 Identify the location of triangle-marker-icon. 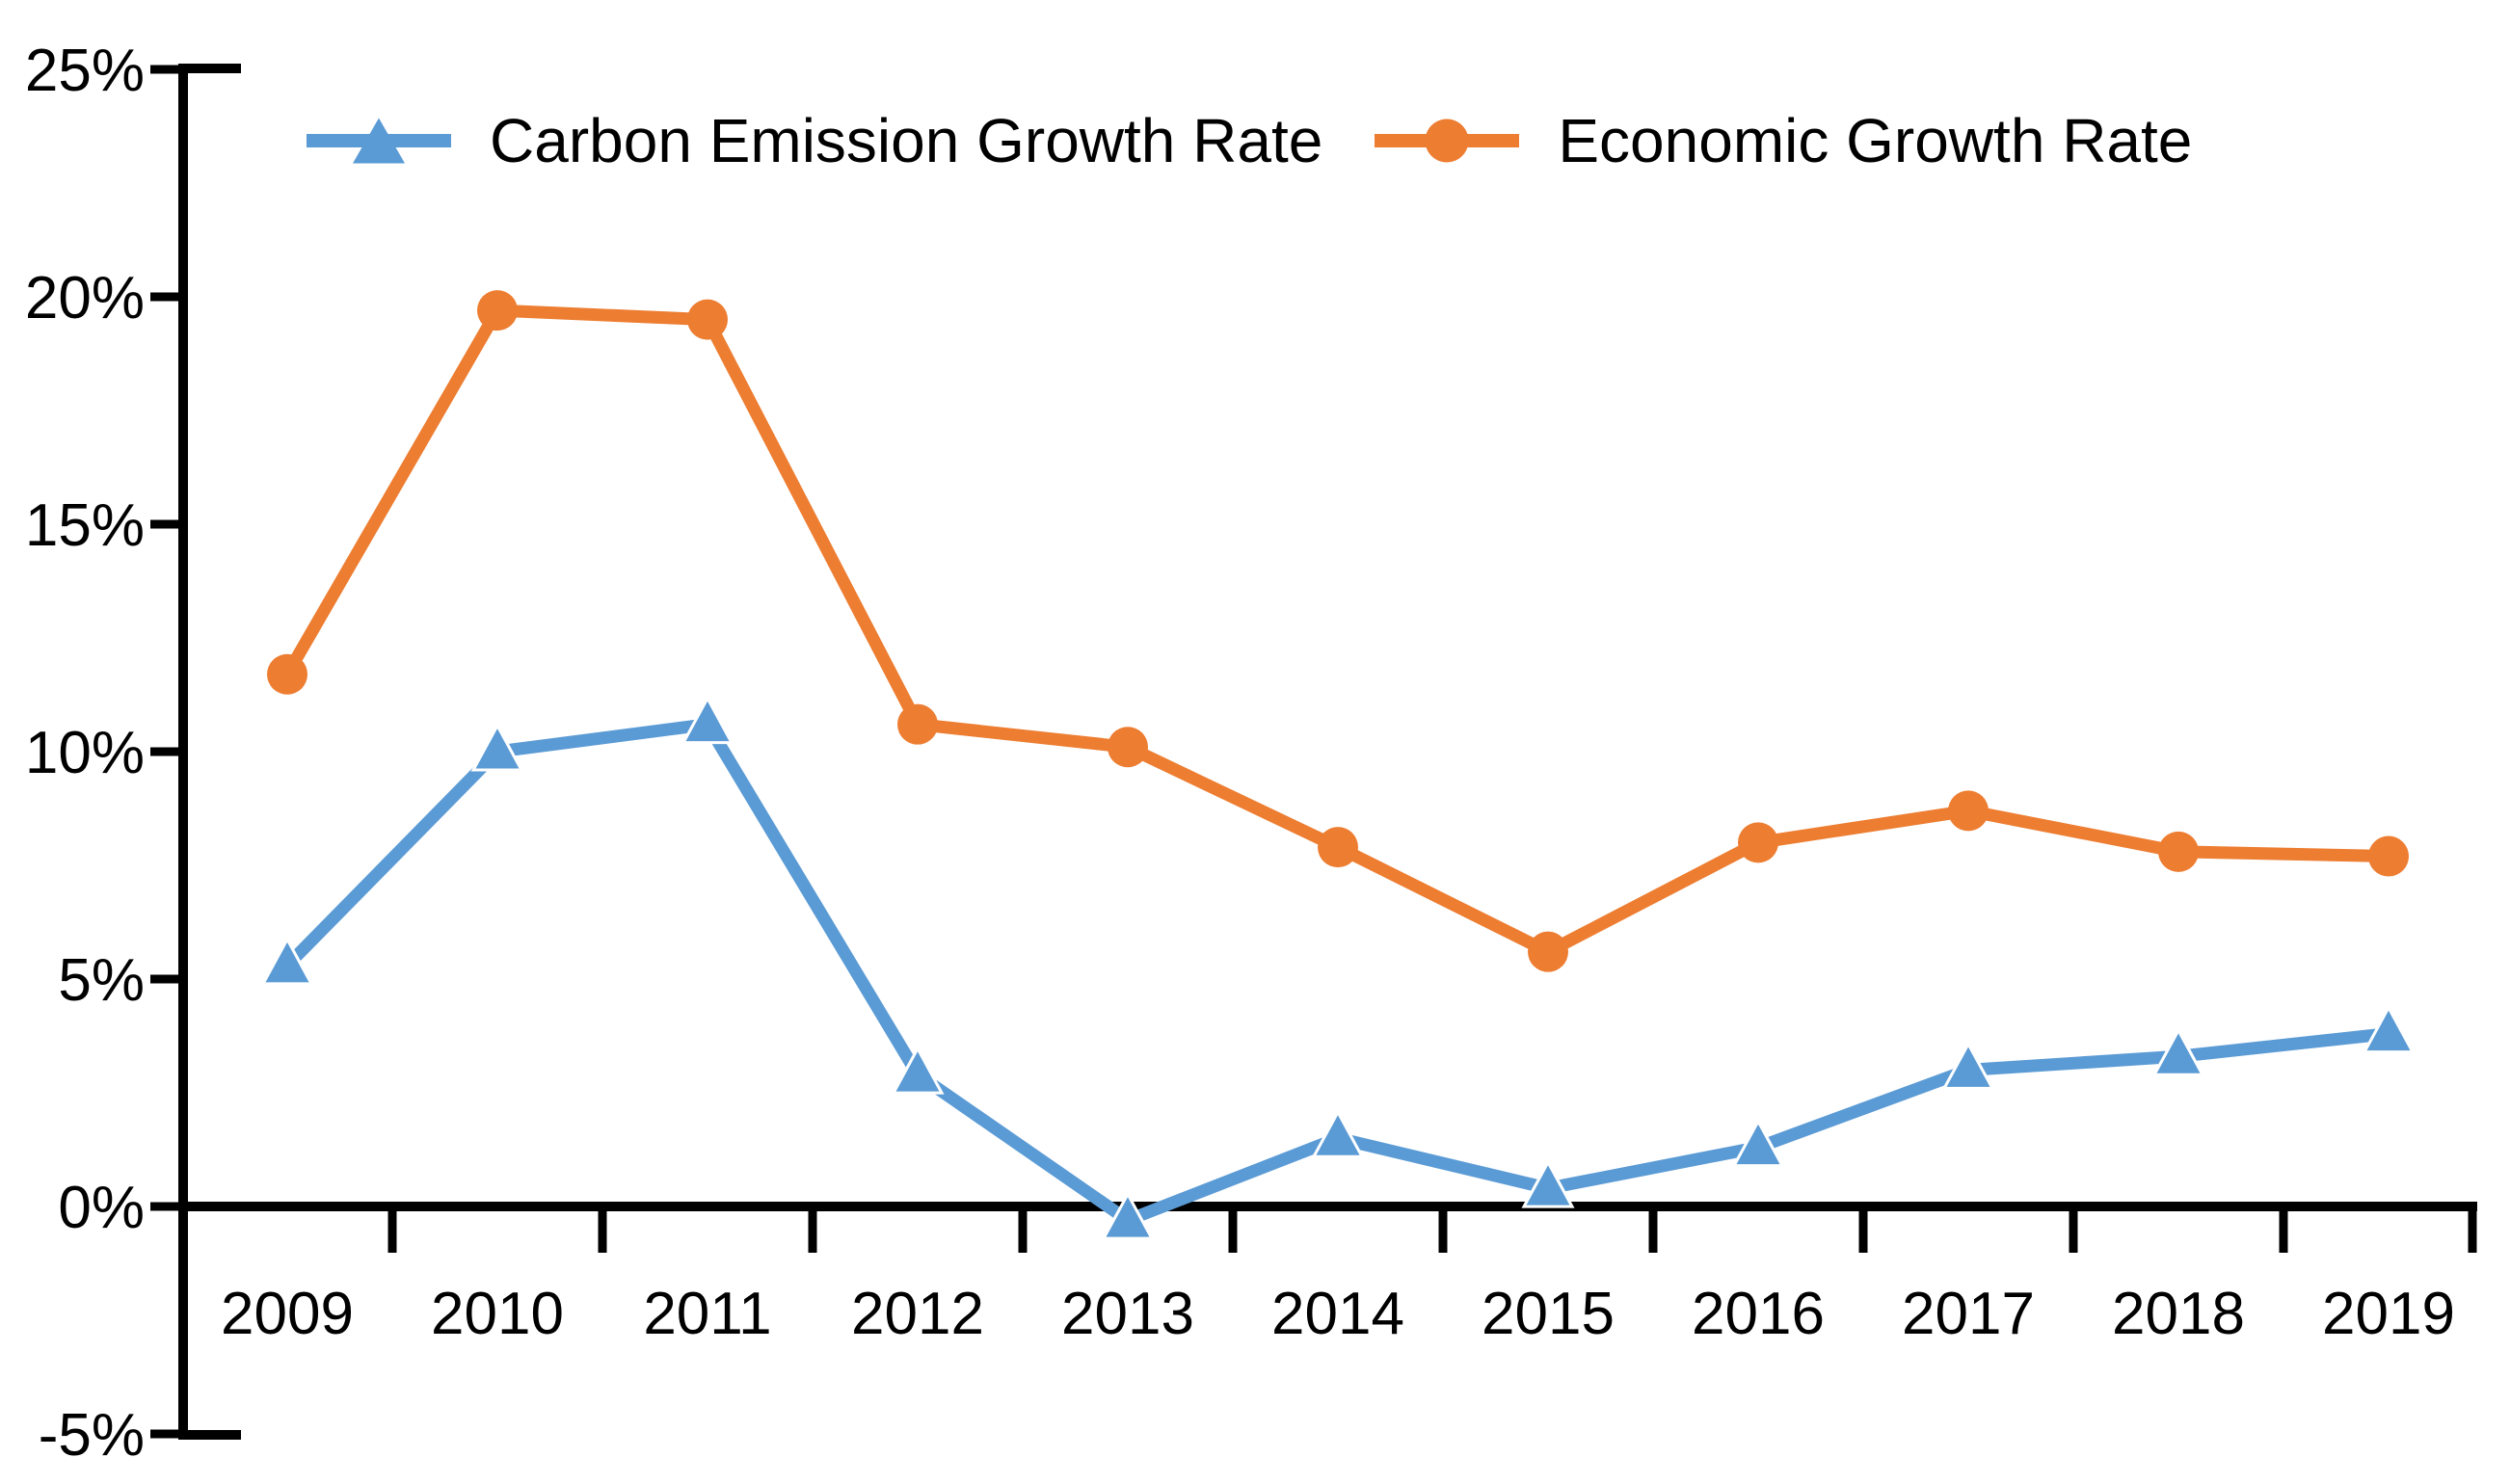
(379, 141).